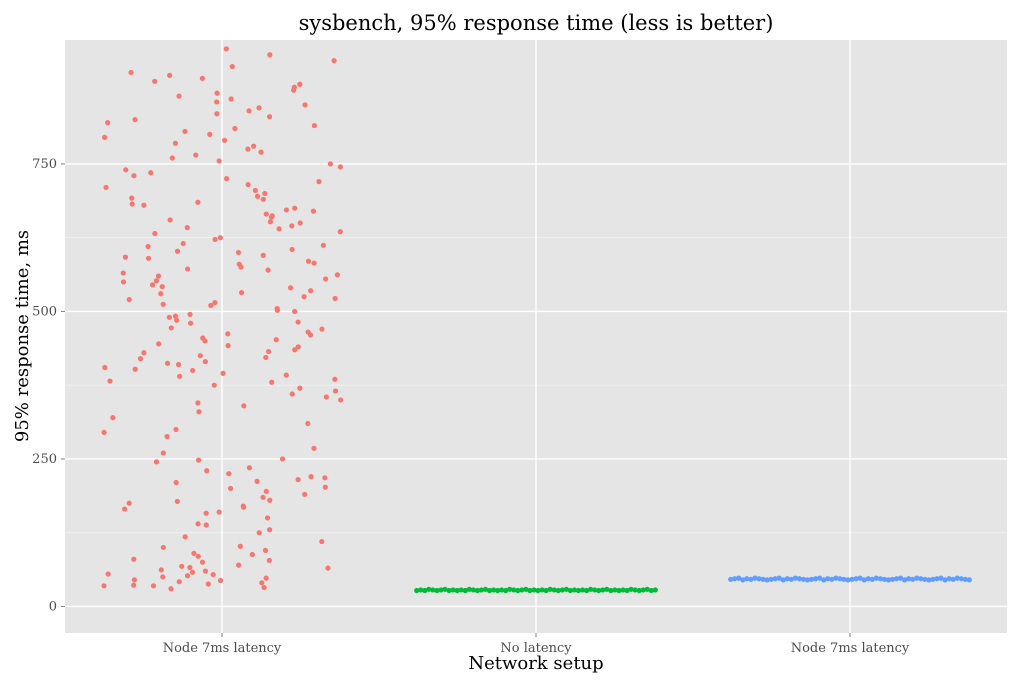 The height and width of the screenshot is (683, 1024). What do you see at coordinates (48, 385) in the screenshot?
I see `y-axis-ticks: 0 250 500 750` at bounding box center [48, 385].